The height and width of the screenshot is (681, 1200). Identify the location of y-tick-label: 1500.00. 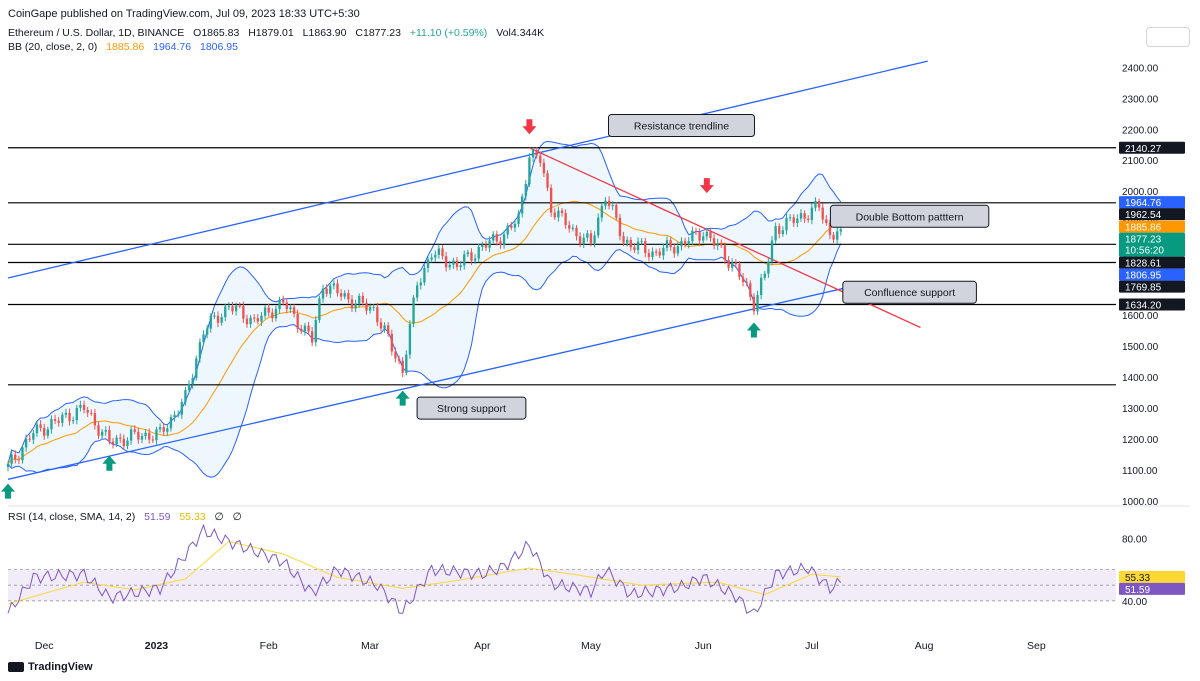
(1140, 347).